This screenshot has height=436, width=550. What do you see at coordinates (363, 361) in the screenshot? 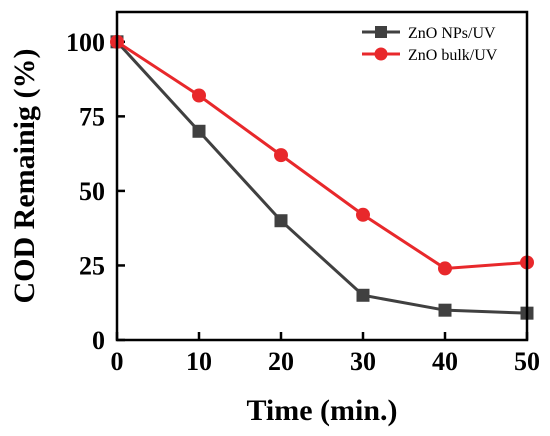
I see `x-tick-label: 30` at bounding box center [363, 361].